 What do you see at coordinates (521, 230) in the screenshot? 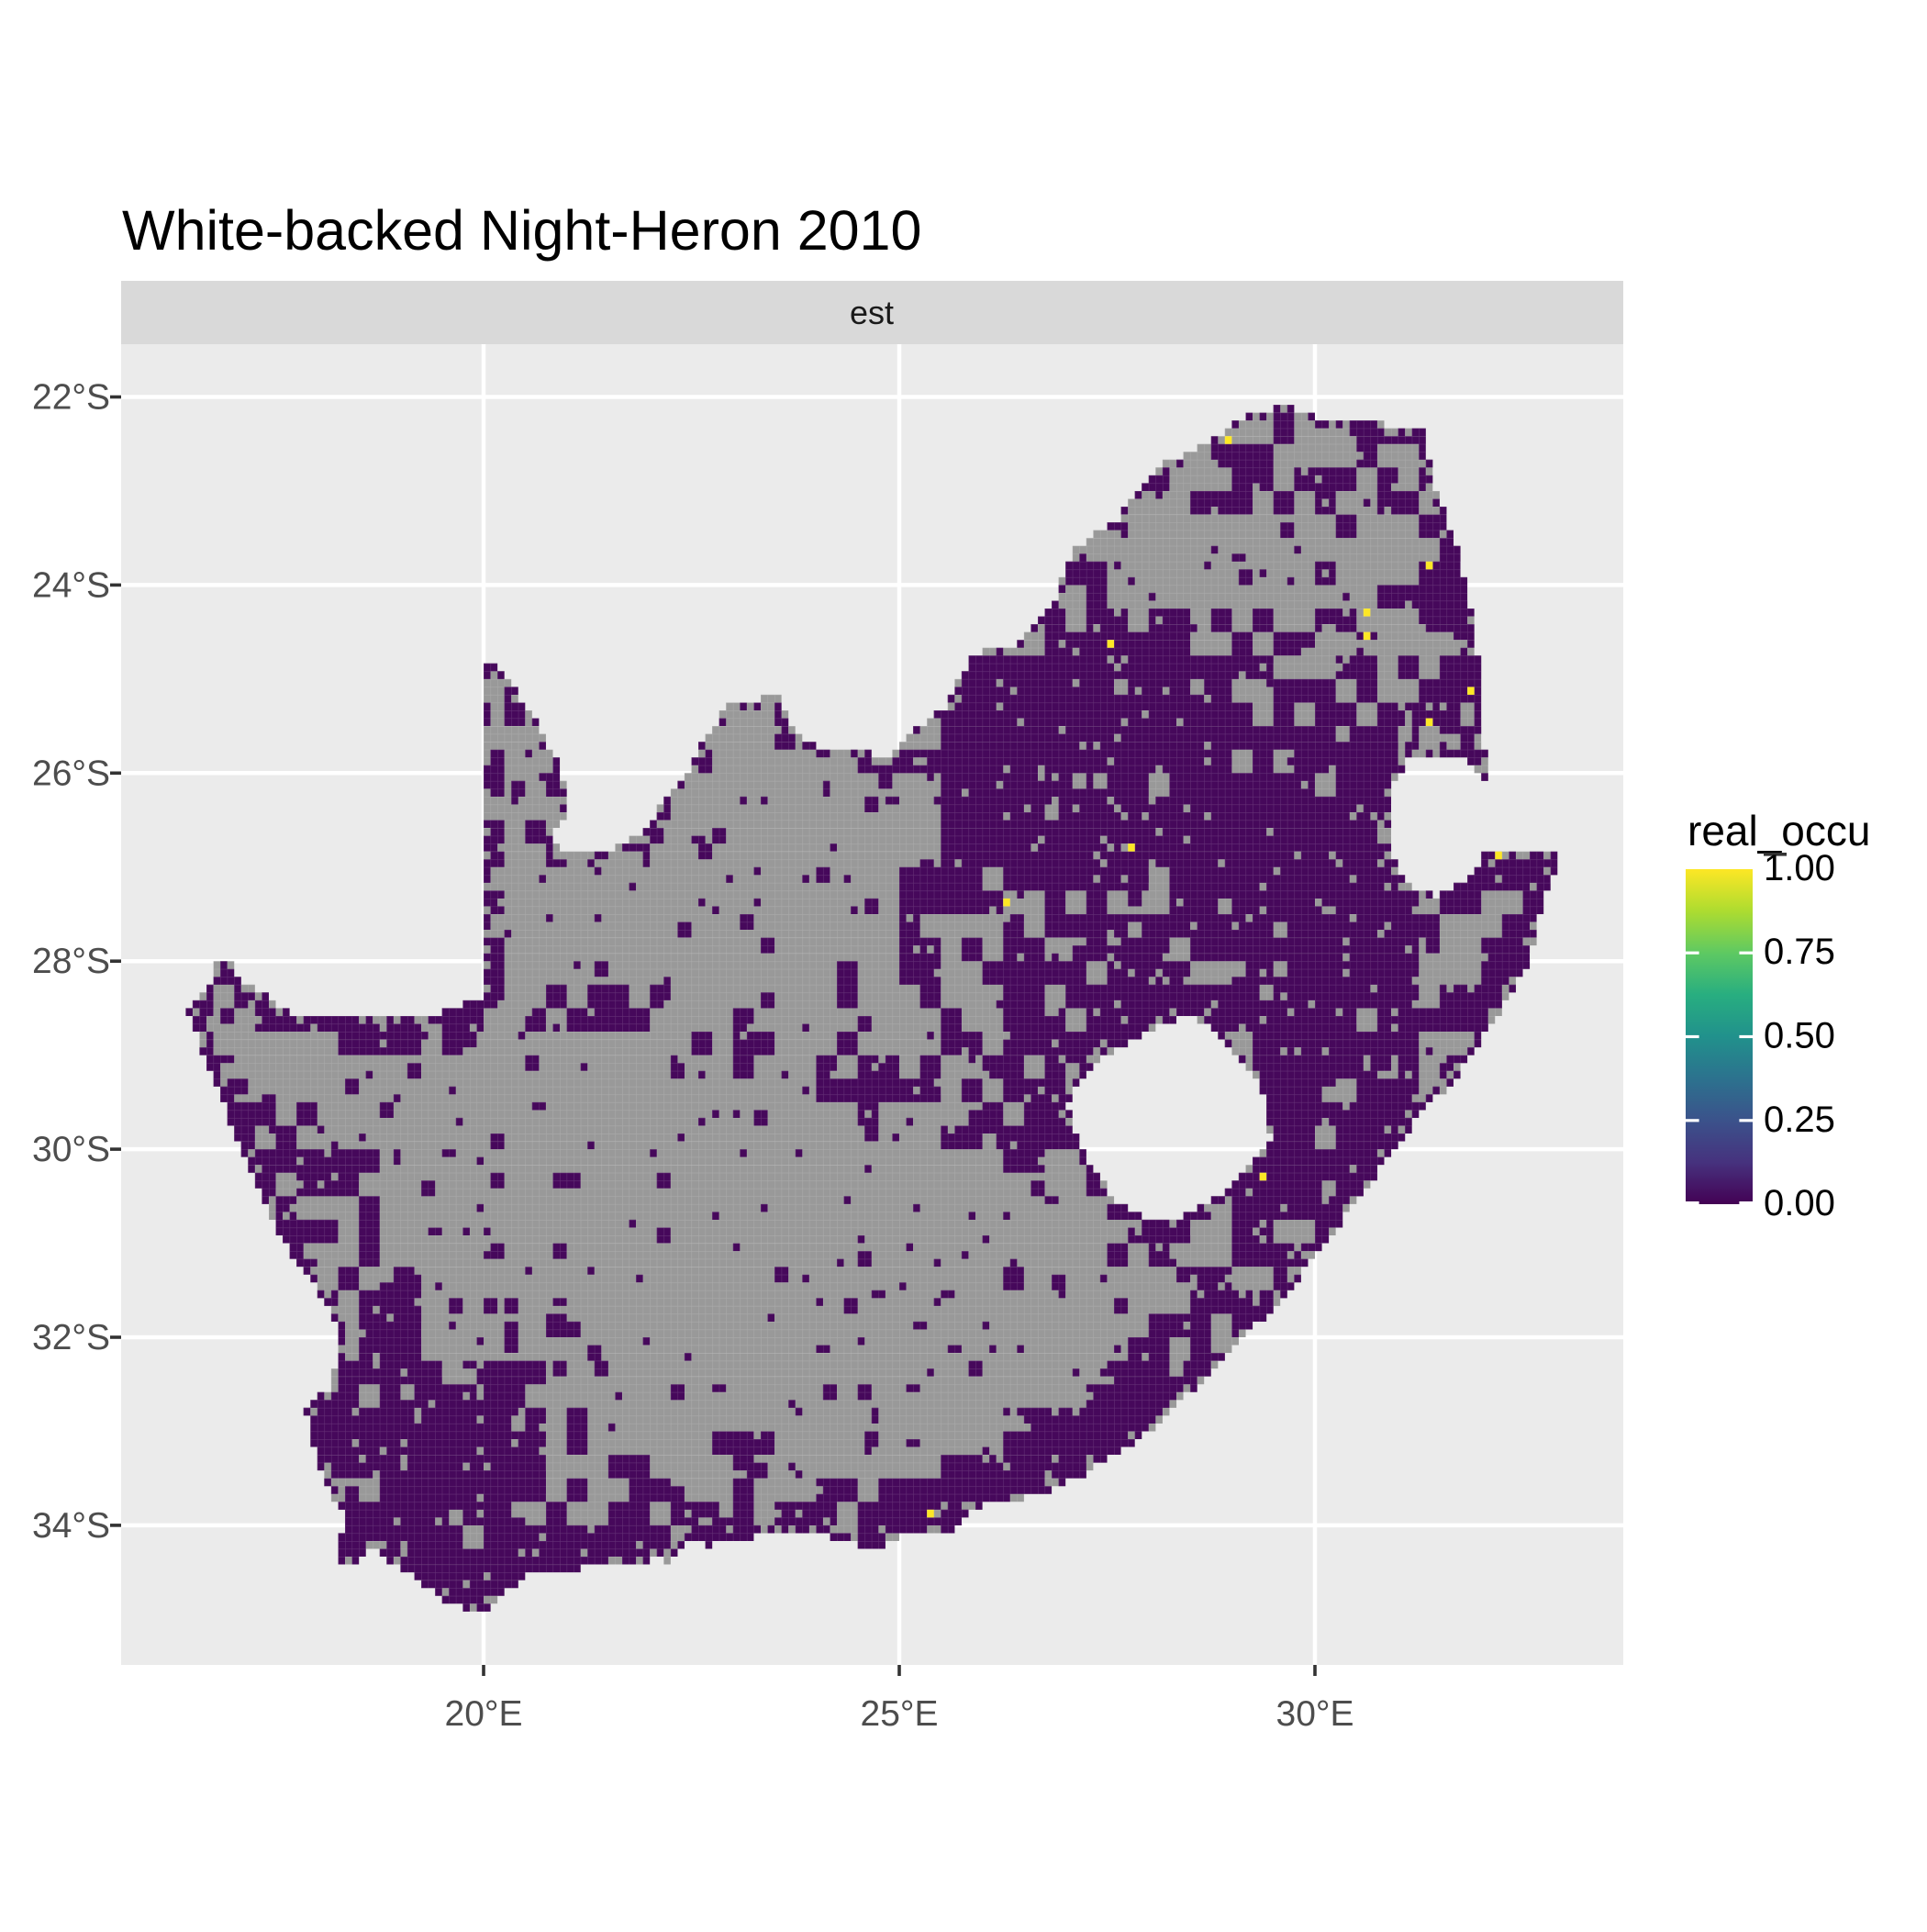
I see `svg-text: White-backed Night-Heron 2010` at bounding box center [521, 230].